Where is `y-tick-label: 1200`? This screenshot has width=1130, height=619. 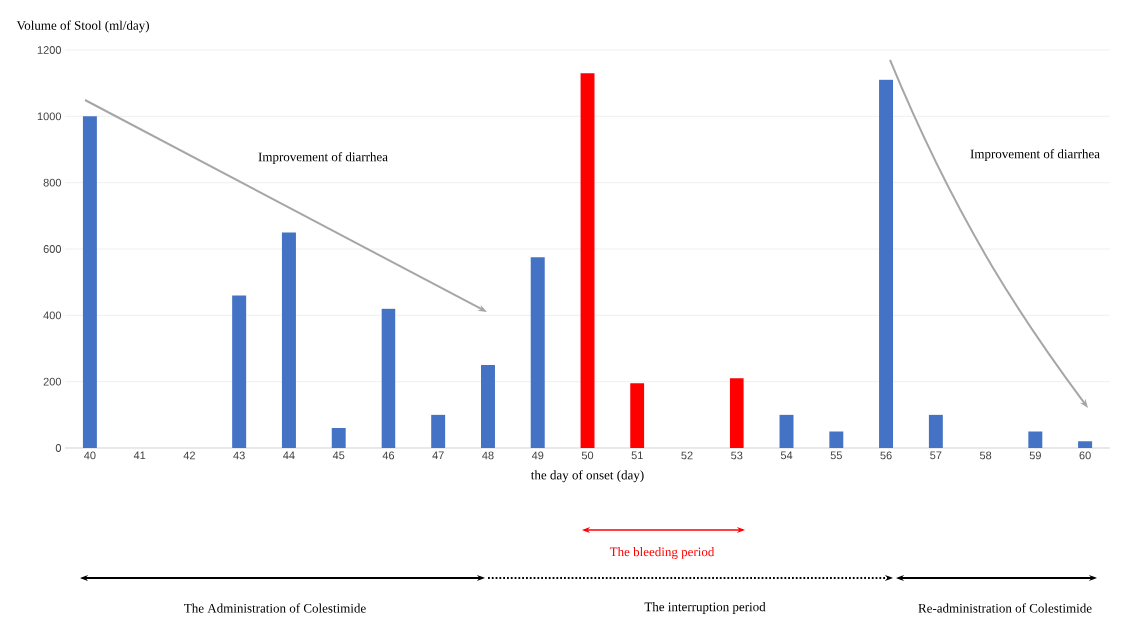
y-tick-label: 1200 is located at coordinates (49, 50).